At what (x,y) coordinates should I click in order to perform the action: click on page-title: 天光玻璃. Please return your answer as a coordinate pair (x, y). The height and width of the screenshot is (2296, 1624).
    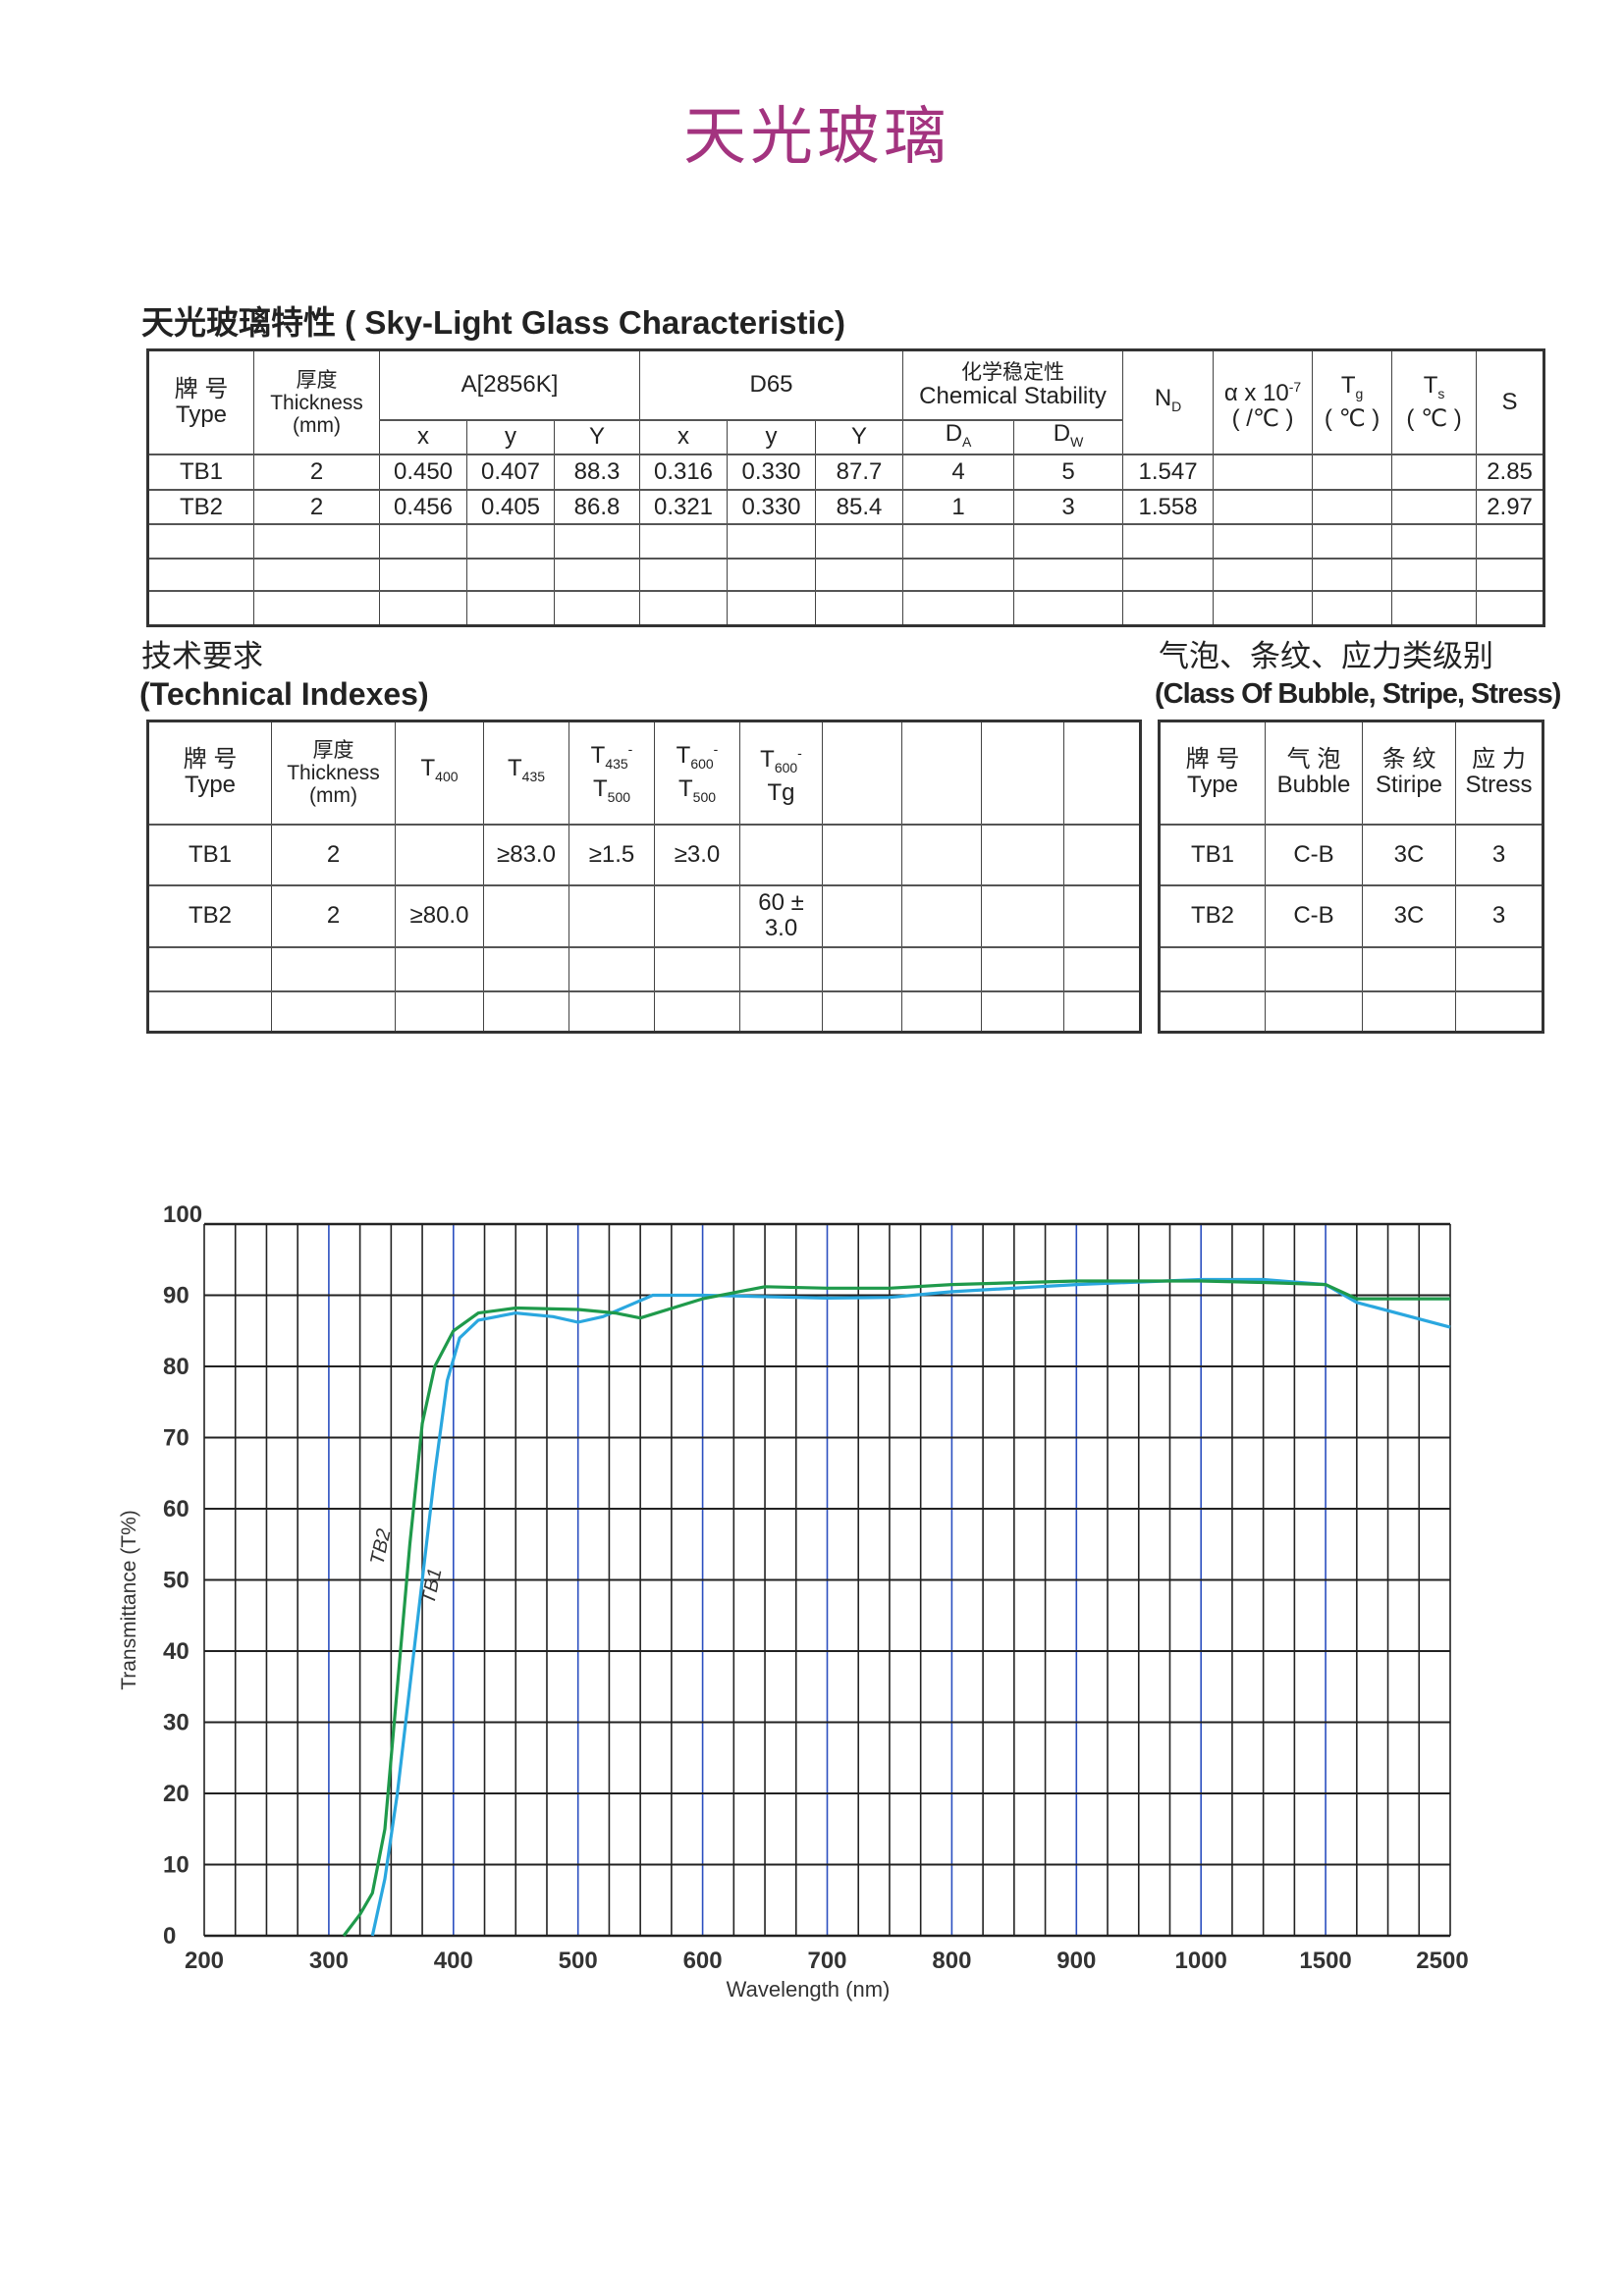
    Looking at the image, I should click on (816, 137).